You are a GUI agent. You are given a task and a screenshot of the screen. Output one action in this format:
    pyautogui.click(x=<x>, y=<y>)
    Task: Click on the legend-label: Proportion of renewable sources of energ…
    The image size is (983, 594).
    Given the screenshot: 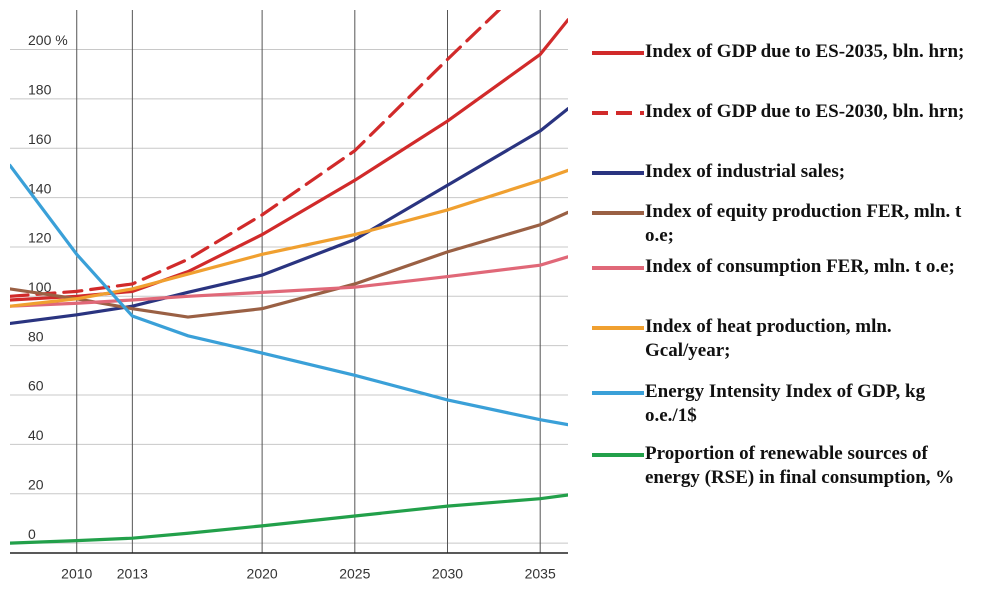 What is the action you would take?
    pyautogui.click(x=800, y=465)
    